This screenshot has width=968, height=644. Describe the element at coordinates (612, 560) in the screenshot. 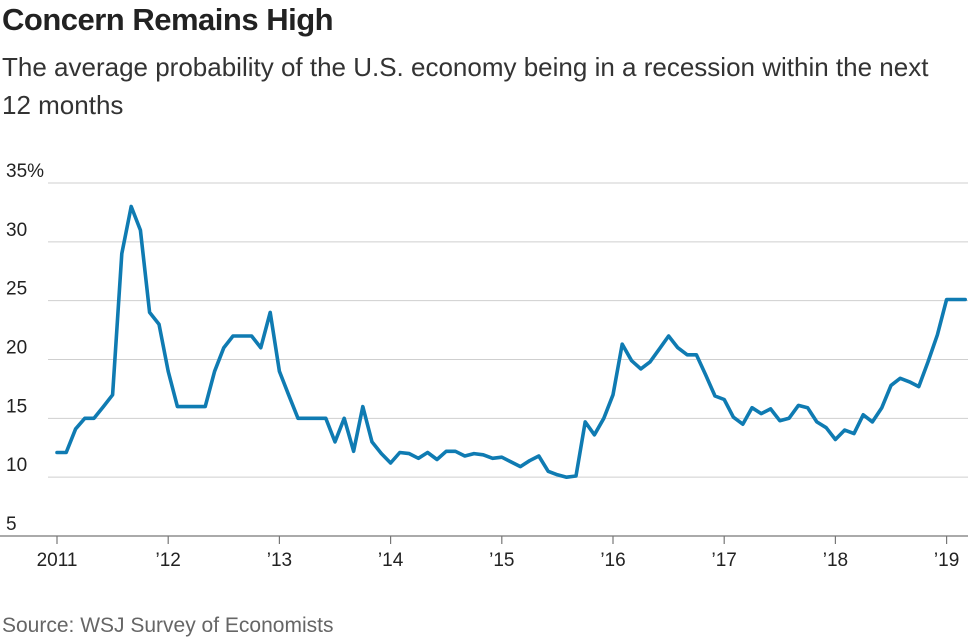

I see `x-tick-label-2016: ’16` at that location.